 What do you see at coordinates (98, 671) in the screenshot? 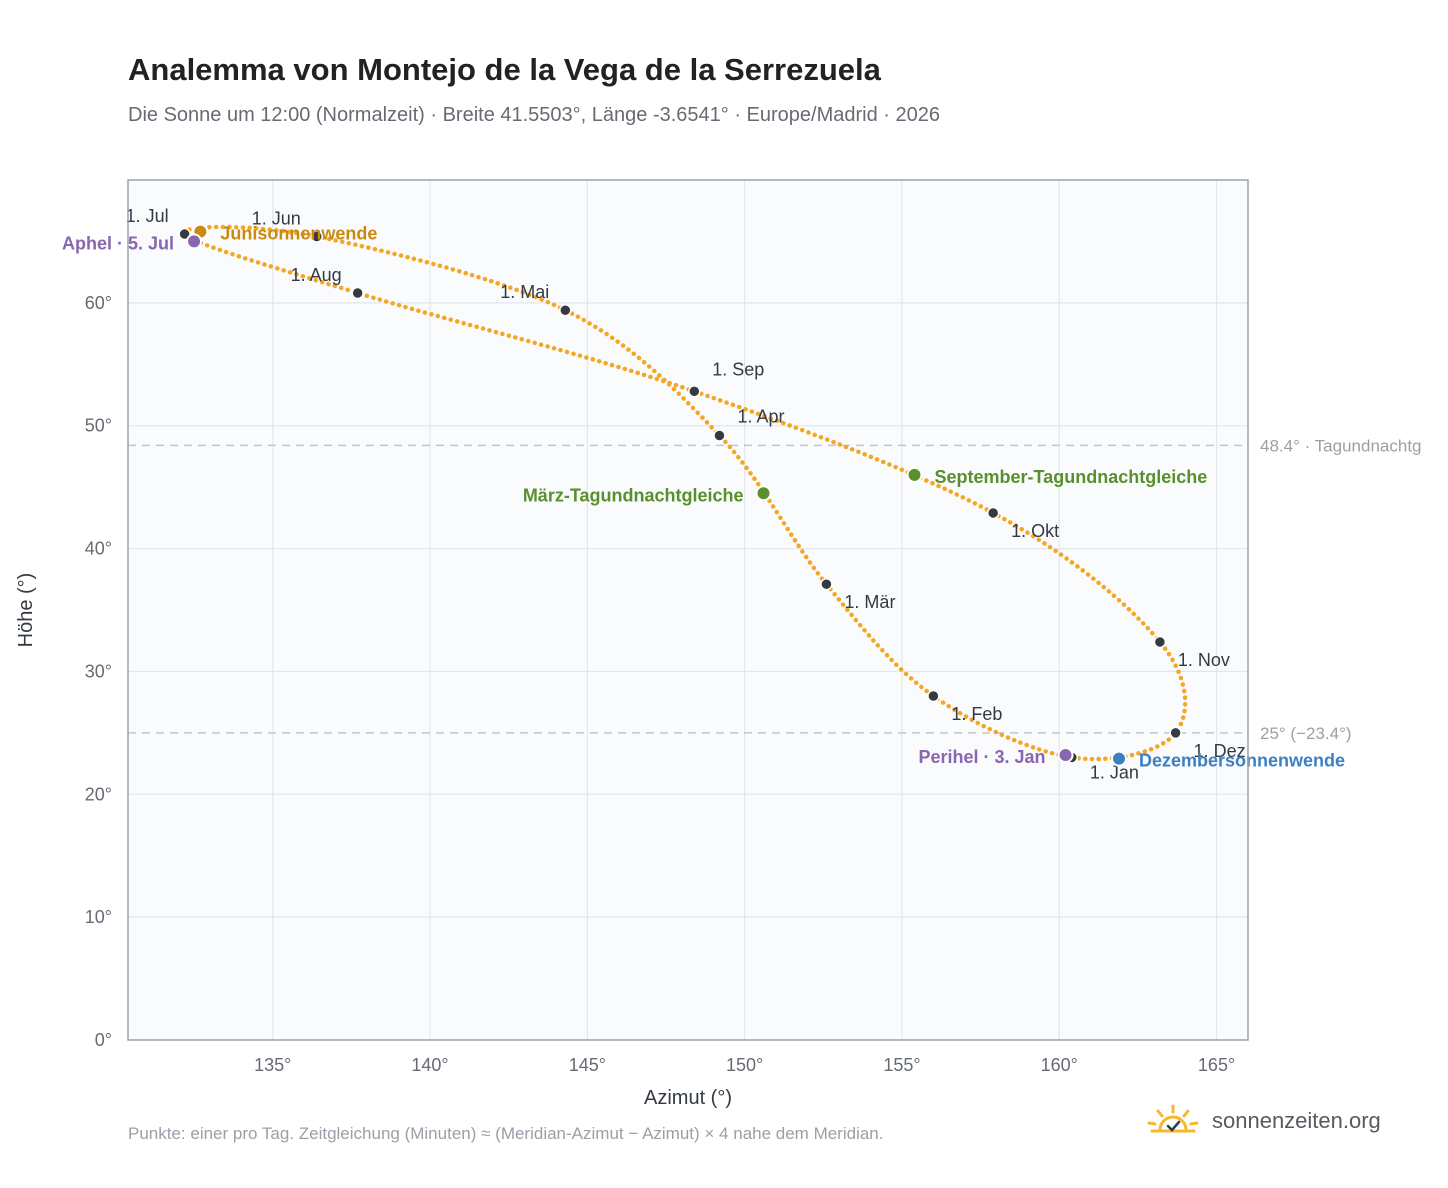
I see `y-tick-label: 30°` at bounding box center [98, 671].